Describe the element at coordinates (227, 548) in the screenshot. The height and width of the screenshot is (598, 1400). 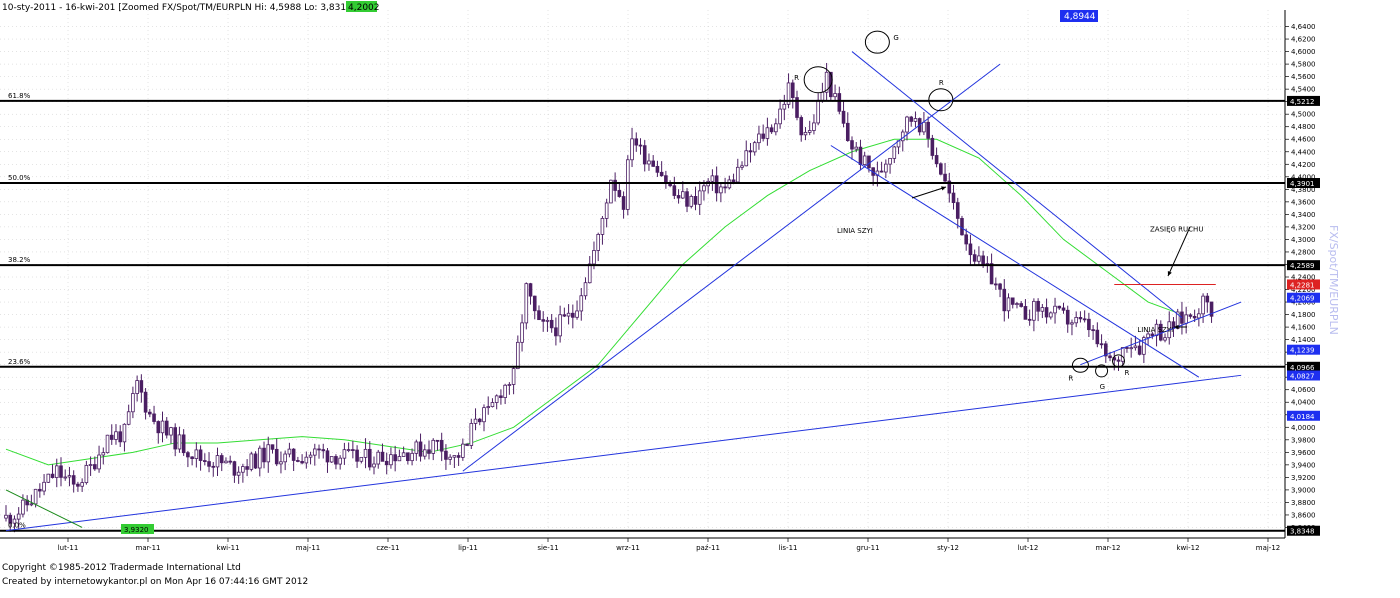
I see `x-tick-label: kwi-11` at that location.